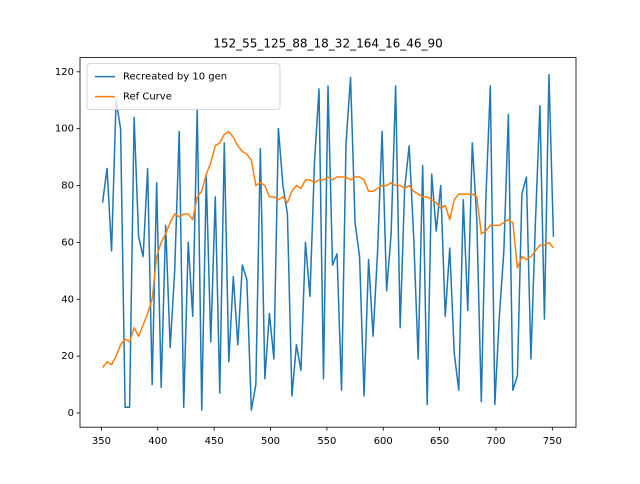 Image resolution: width=640 pixels, height=484 pixels. Describe the element at coordinates (67, 356) in the screenshot. I see `y-tick-label: 20` at that location.